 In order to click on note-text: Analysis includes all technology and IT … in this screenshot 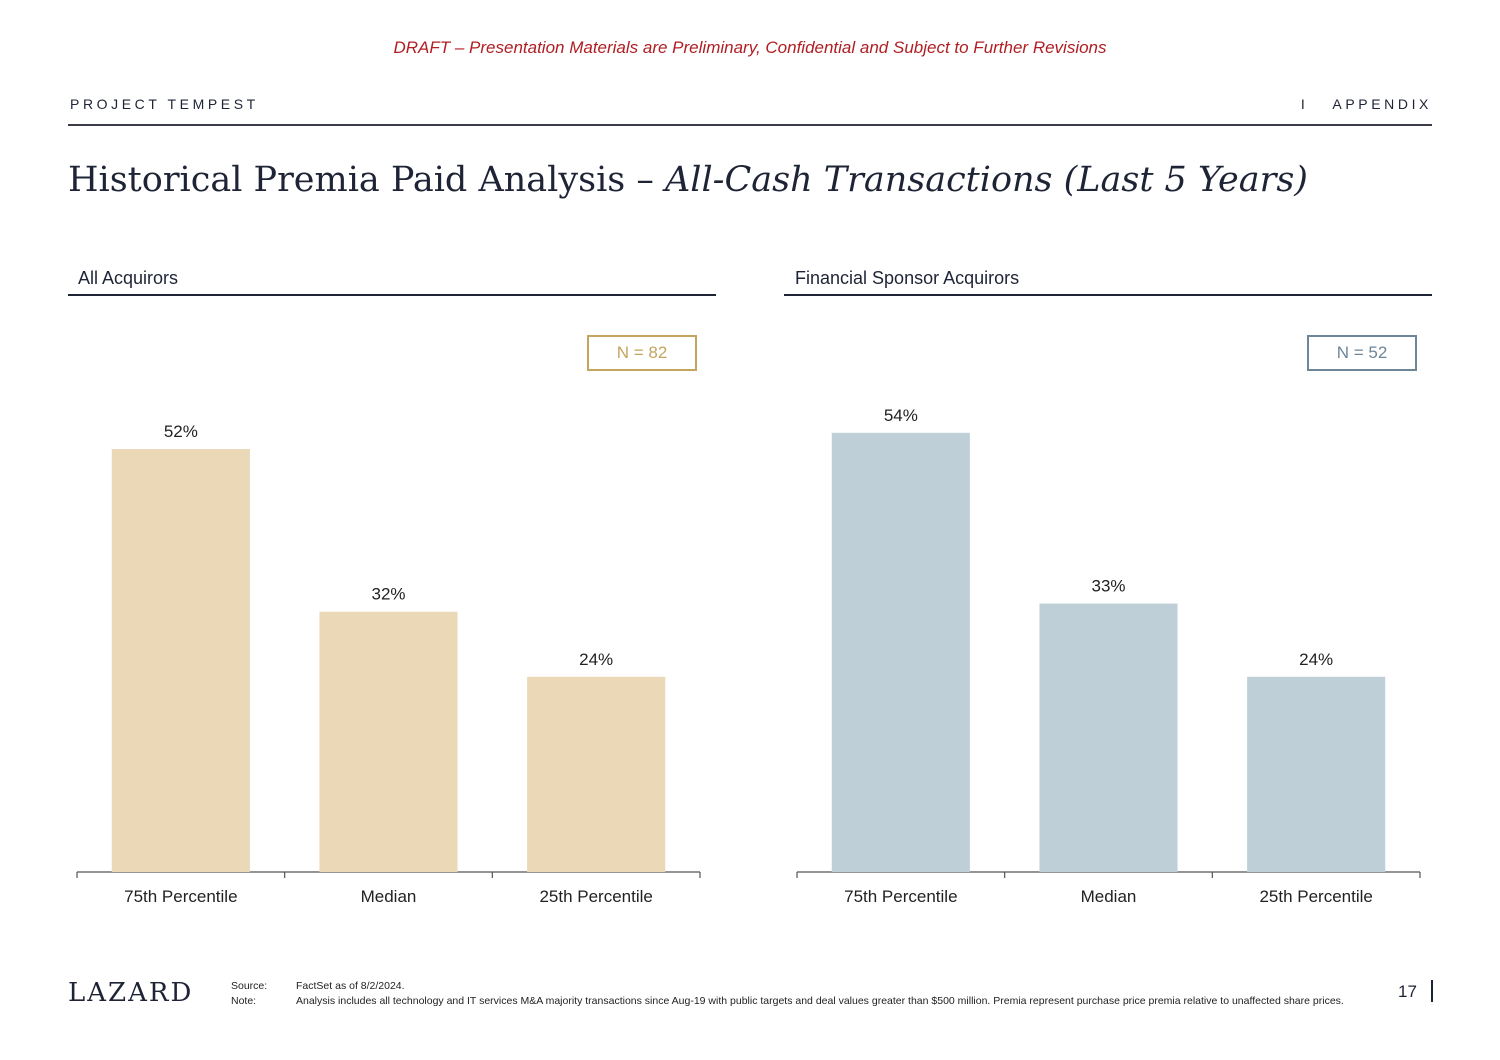, I will do `click(820, 1001)`.